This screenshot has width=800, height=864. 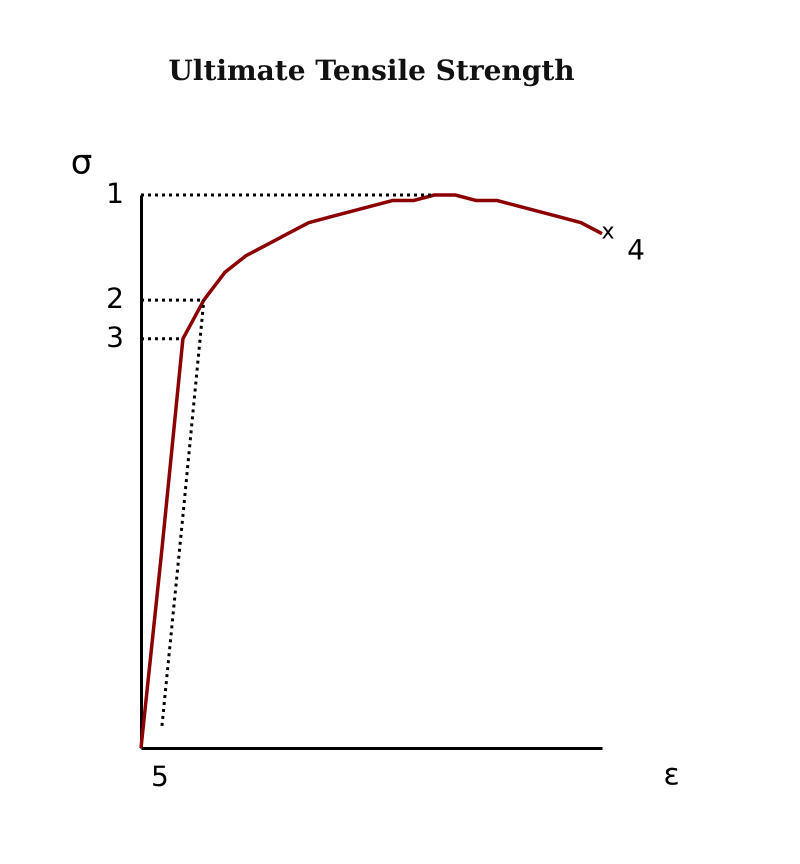 What do you see at coordinates (636, 250) in the screenshot?
I see `text: 4` at bounding box center [636, 250].